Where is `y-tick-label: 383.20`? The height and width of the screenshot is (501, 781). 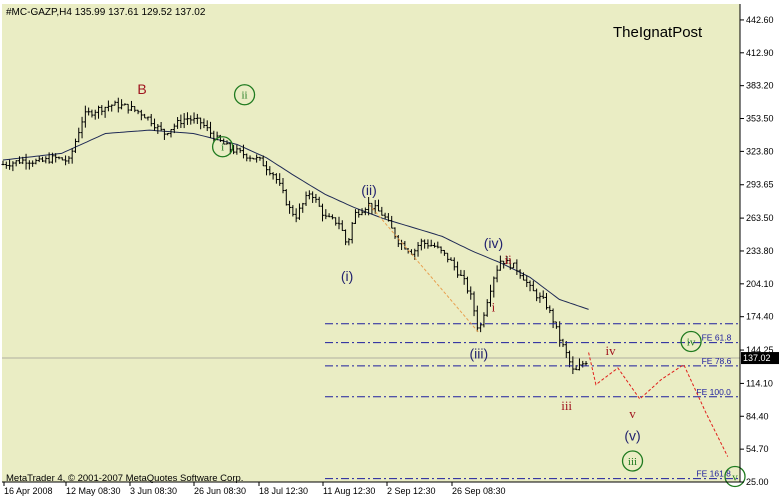
y-tick-label: 383.20 is located at coordinates (760, 86).